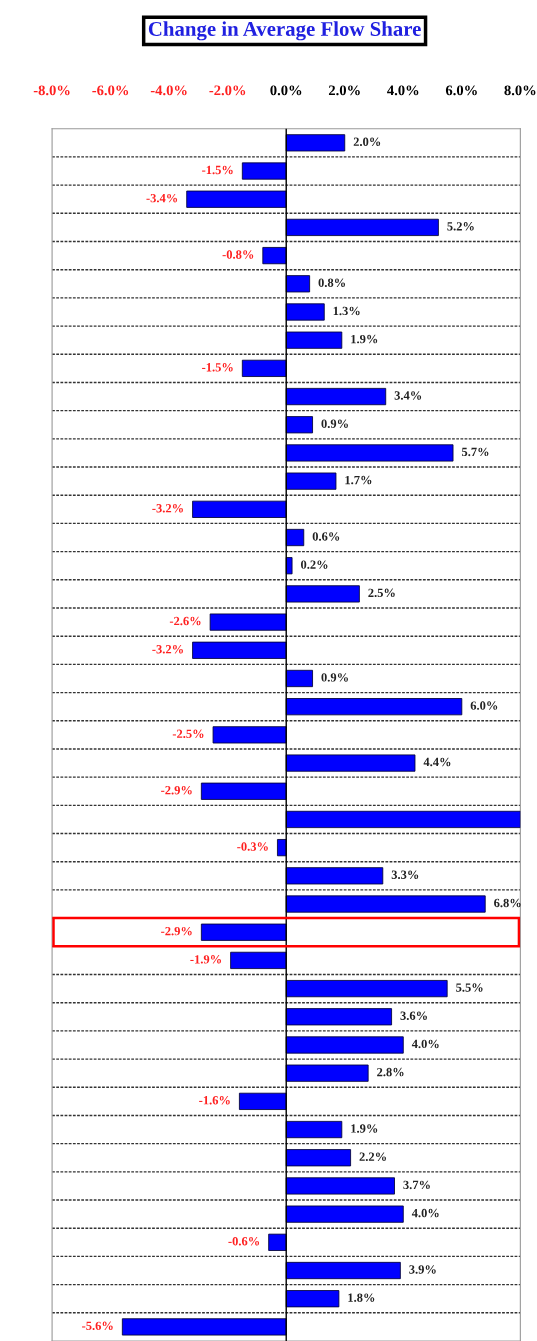  I want to click on data-label: -0.6%, so click(244, 1241).